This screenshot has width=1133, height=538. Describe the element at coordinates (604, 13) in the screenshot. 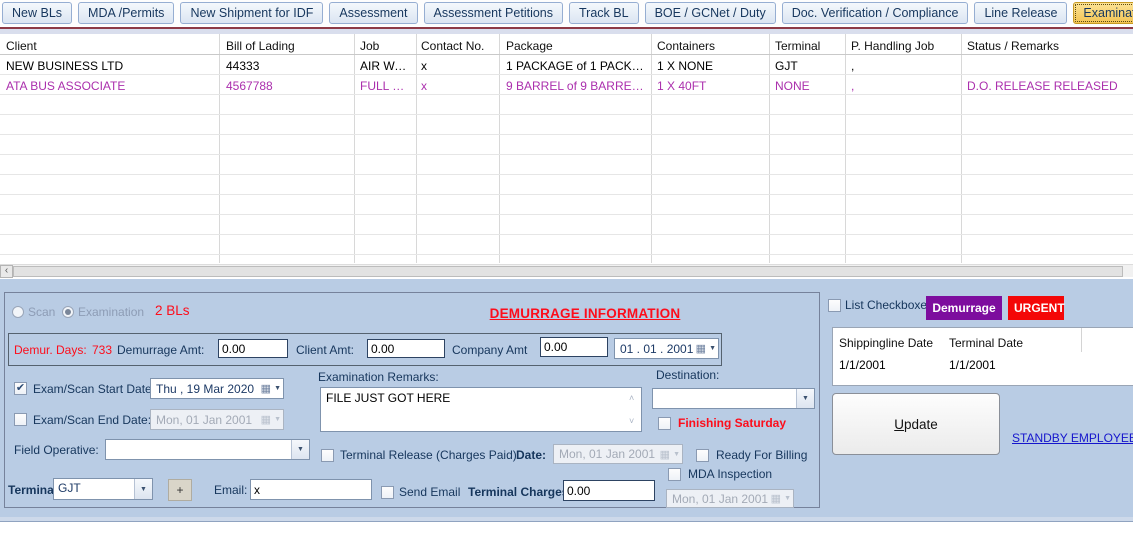

I see `tab-track-bl: Track BL` at that location.